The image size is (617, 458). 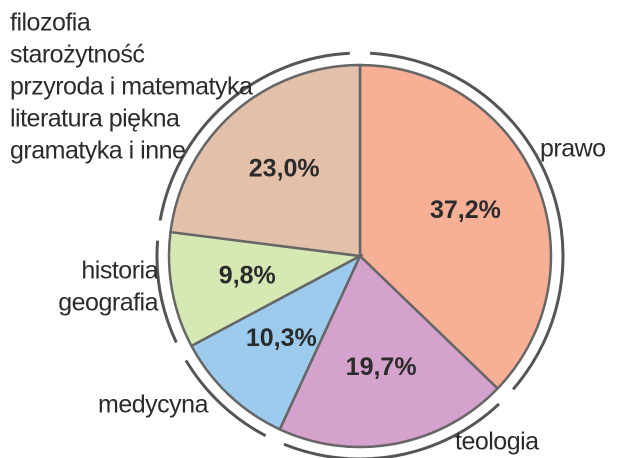 I want to click on category-label: medycyna, so click(x=153, y=405).